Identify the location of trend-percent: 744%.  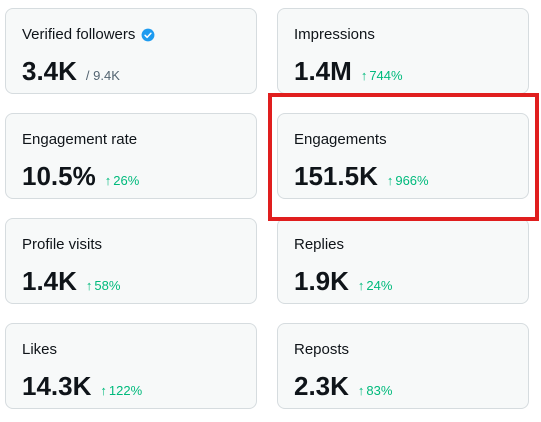
(386, 75).